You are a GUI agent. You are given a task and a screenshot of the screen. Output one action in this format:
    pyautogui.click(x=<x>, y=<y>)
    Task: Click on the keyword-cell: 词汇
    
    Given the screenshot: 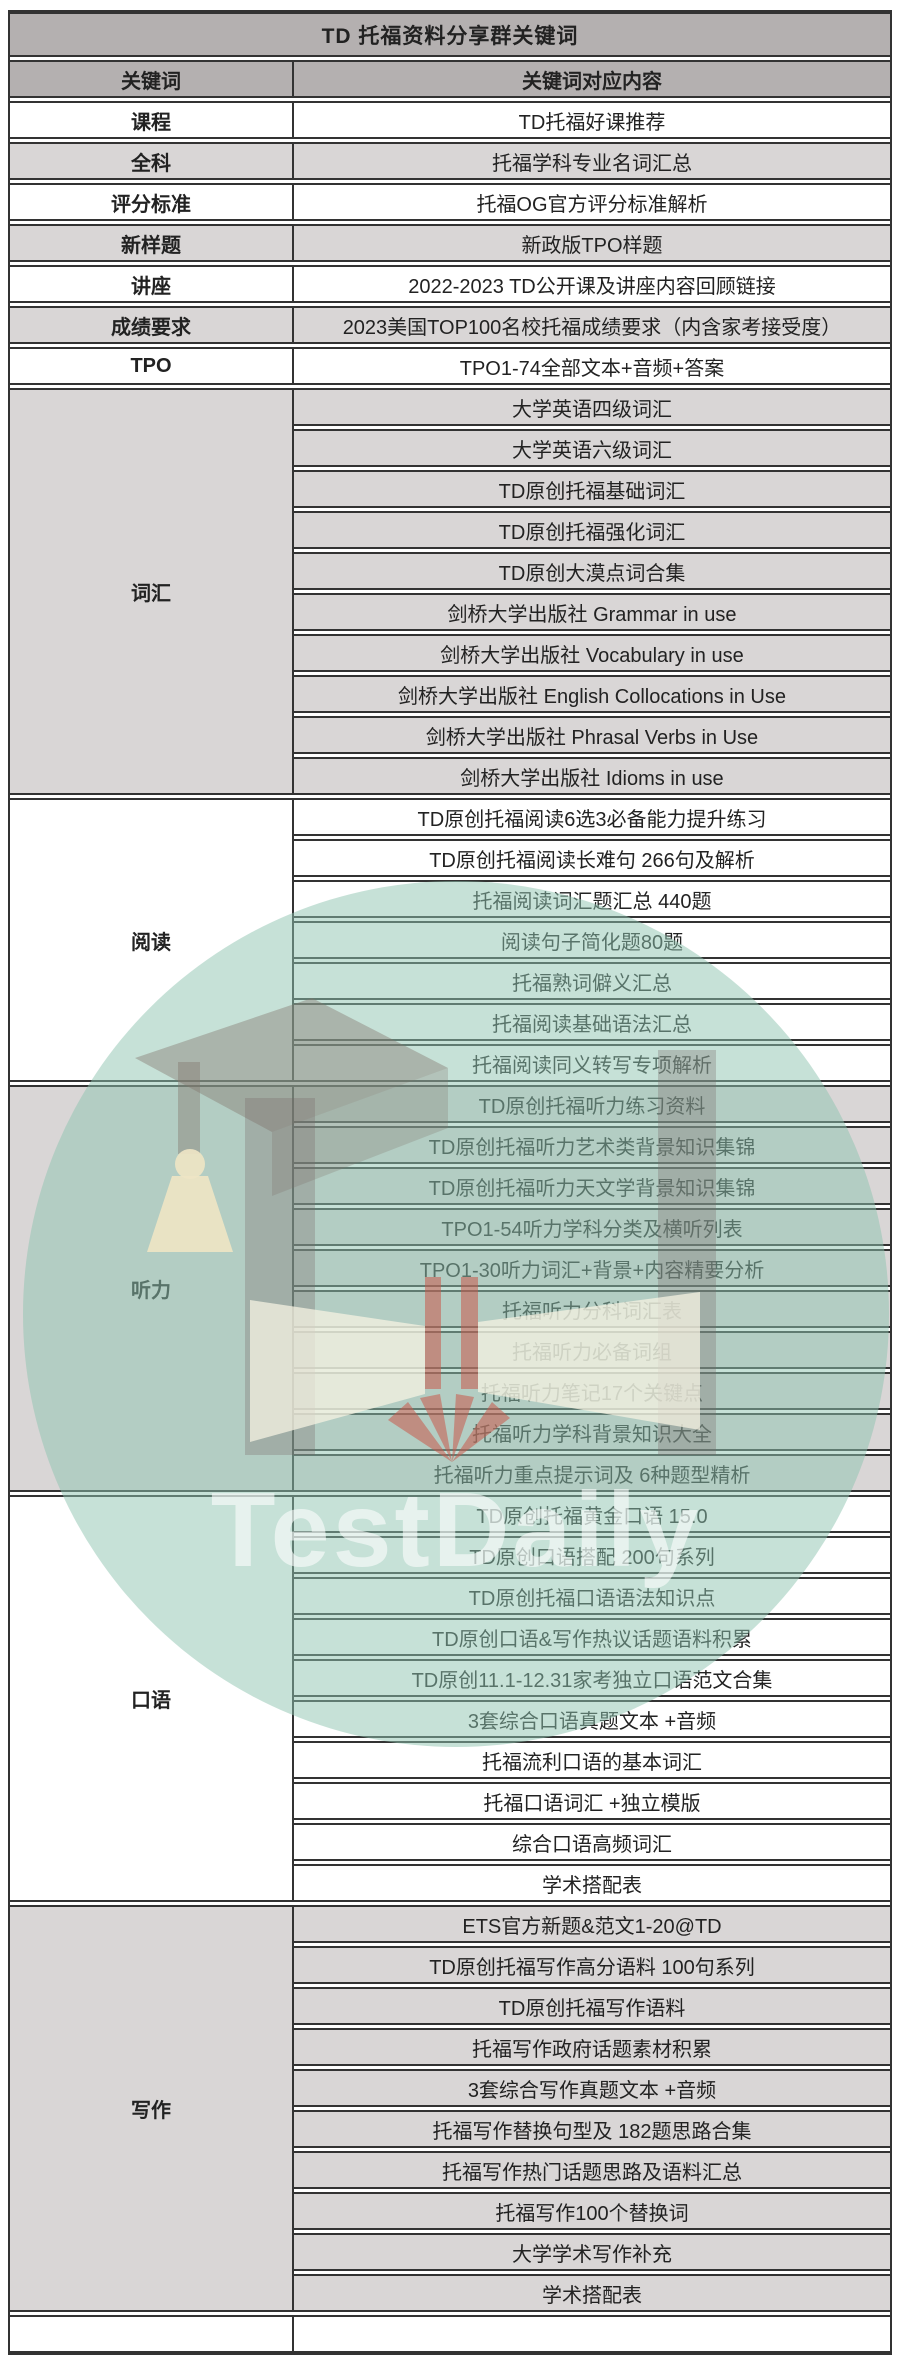 What is the action you would take?
    pyautogui.click(x=152, y=591)
    